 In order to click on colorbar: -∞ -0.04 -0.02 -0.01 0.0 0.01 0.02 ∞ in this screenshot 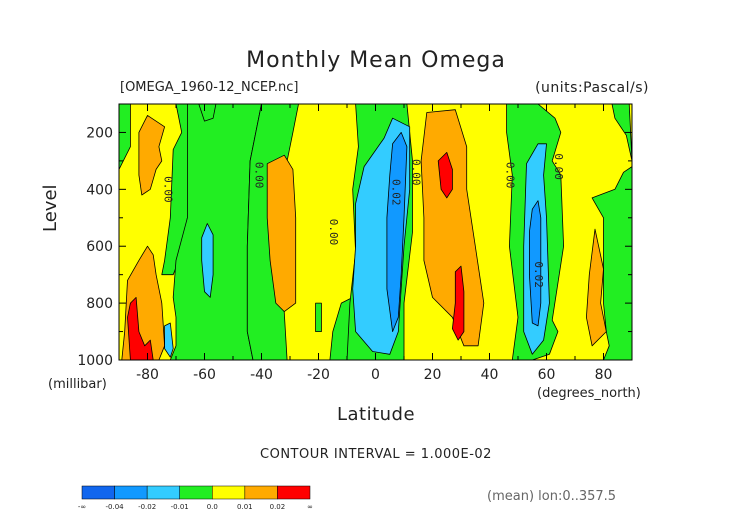, I will do `click(195, 498)`.